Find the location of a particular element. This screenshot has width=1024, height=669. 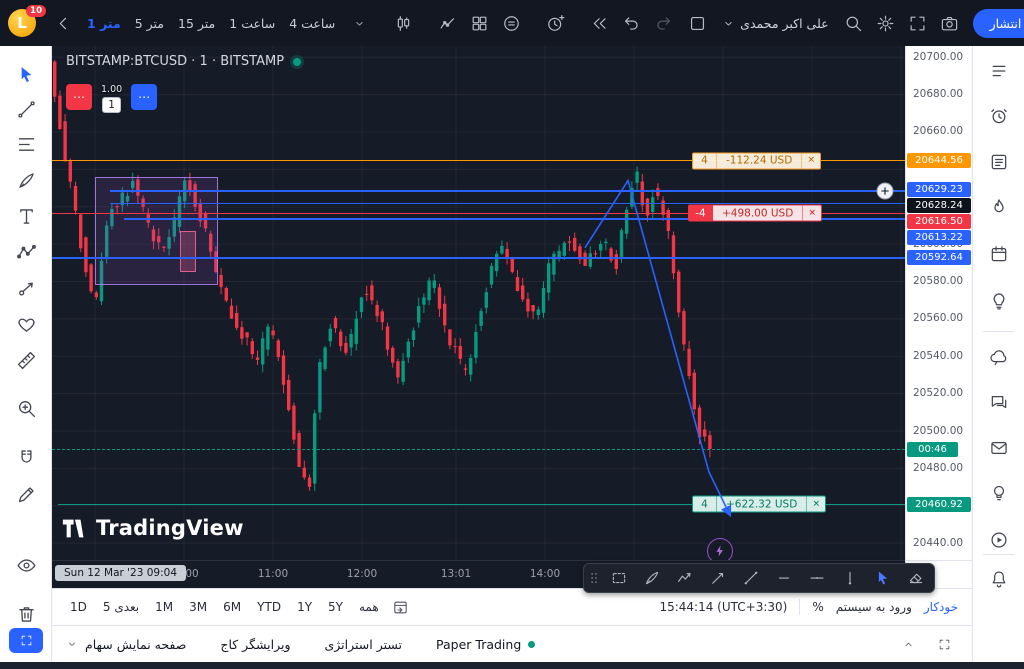

publish-button: انتشار is located at coordinates (998, 23).